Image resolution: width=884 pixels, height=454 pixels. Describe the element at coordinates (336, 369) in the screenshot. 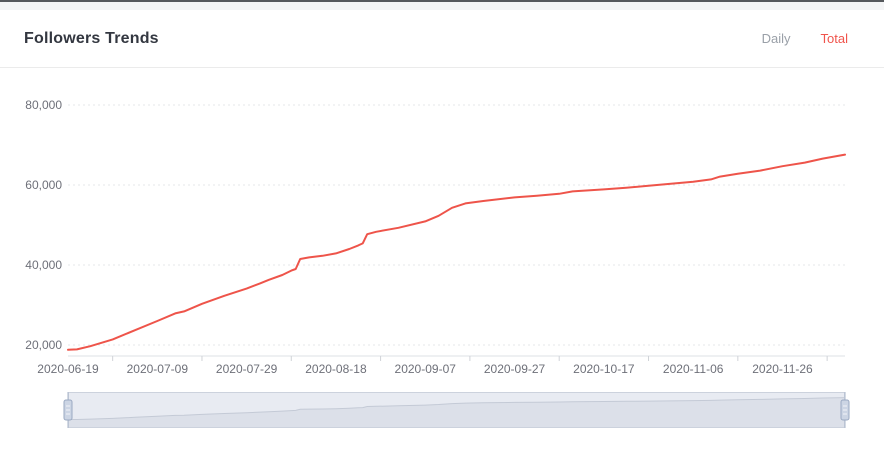

I see `x-axis-label: 2020-08-18` at that location.